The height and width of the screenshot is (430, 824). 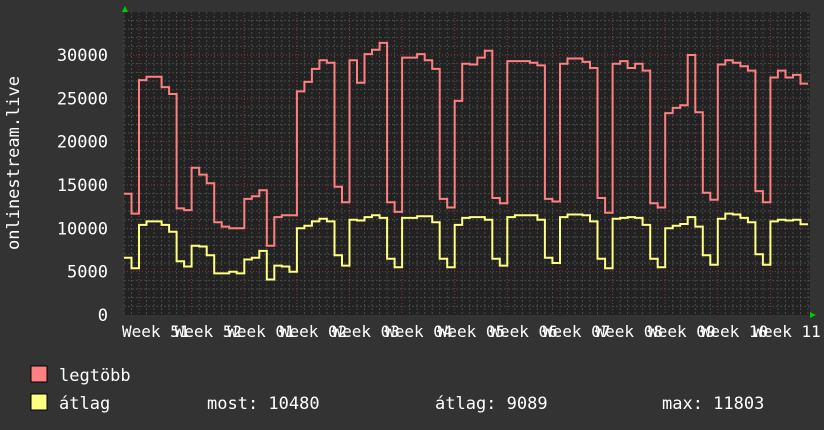 I want to click on y-tick-label: 25000, so click(x=82, y=99).